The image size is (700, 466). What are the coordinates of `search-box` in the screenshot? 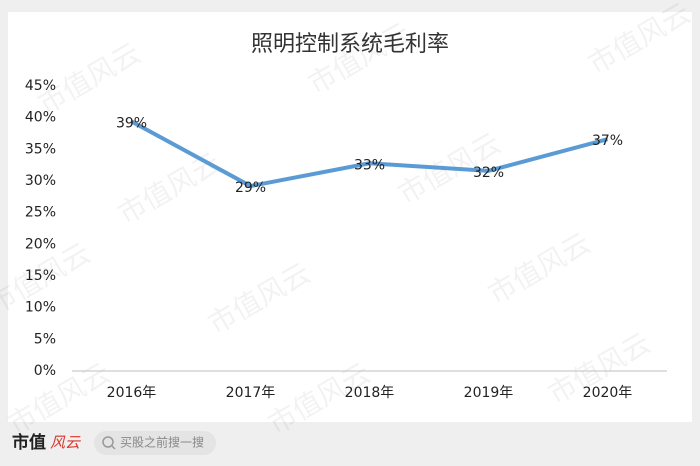 It's located at (155, 443).